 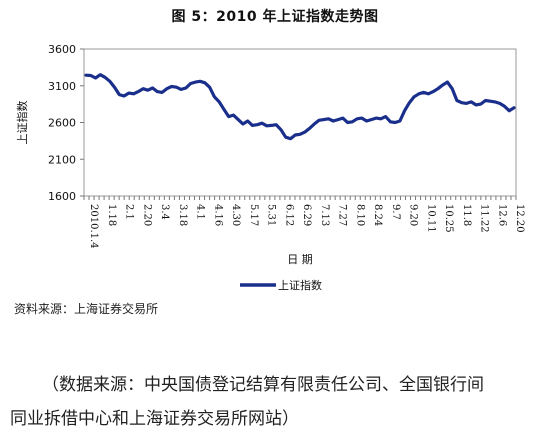 I want to click on legend-label: 上证指数, so click(x=300, y=285).